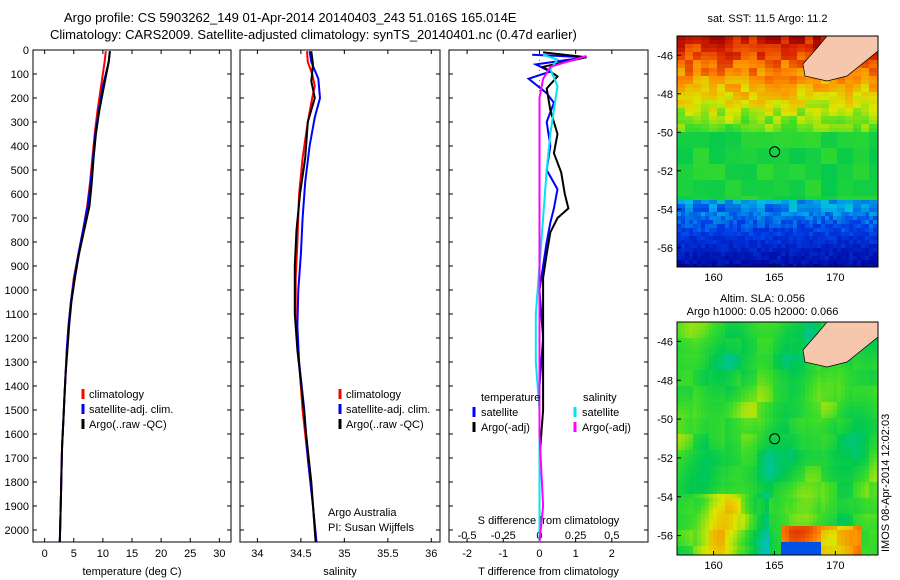 The height and width of the screenshot is (580, 900). I want to click on x-tick-label: 165, so click(774, 566).